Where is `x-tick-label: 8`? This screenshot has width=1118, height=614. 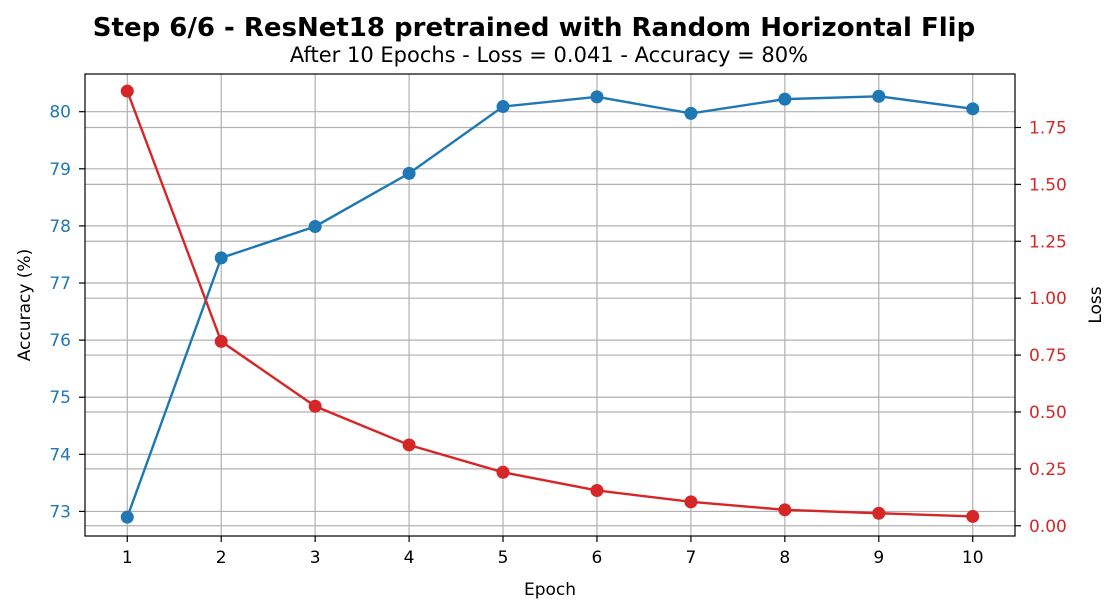
x-tick-label: 8 is located at coordinates (784, 558).